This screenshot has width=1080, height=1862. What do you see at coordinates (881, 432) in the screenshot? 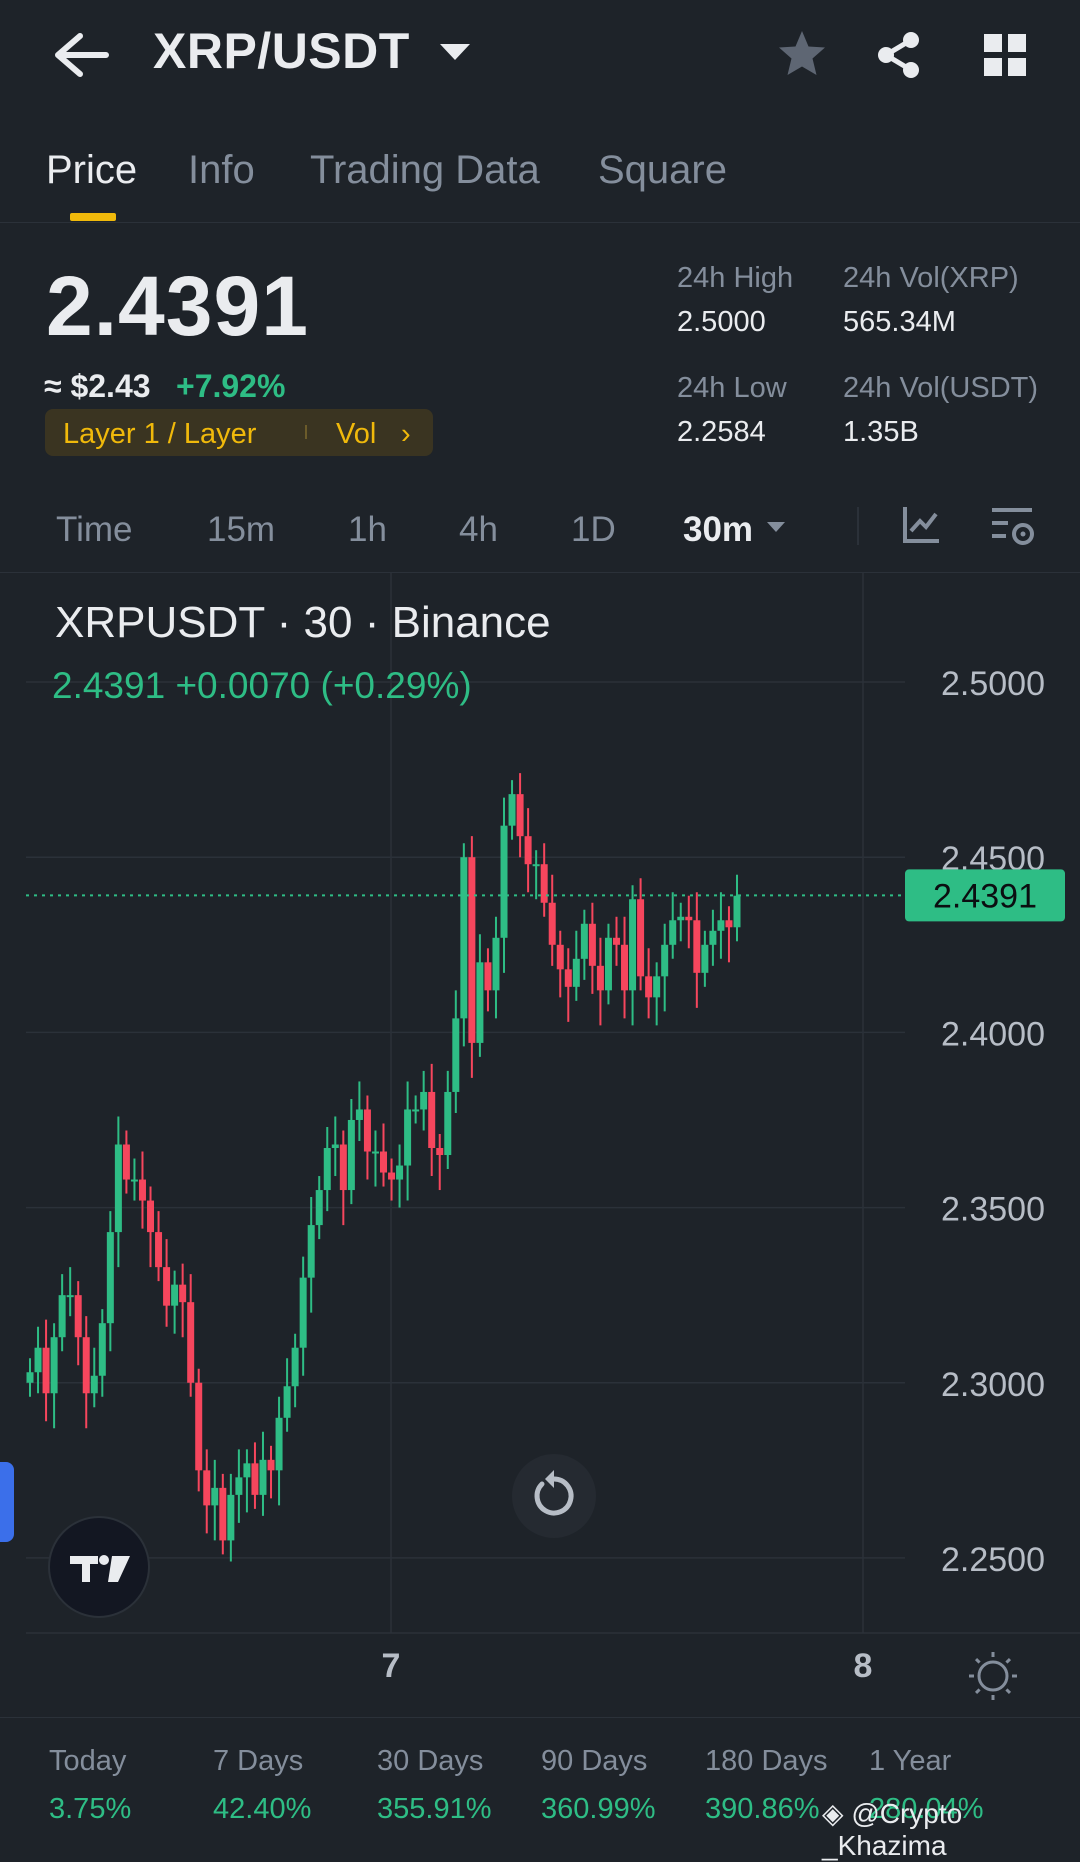
I see `vol-usdt-value: 1.35B` at bounding box center [881, 432].